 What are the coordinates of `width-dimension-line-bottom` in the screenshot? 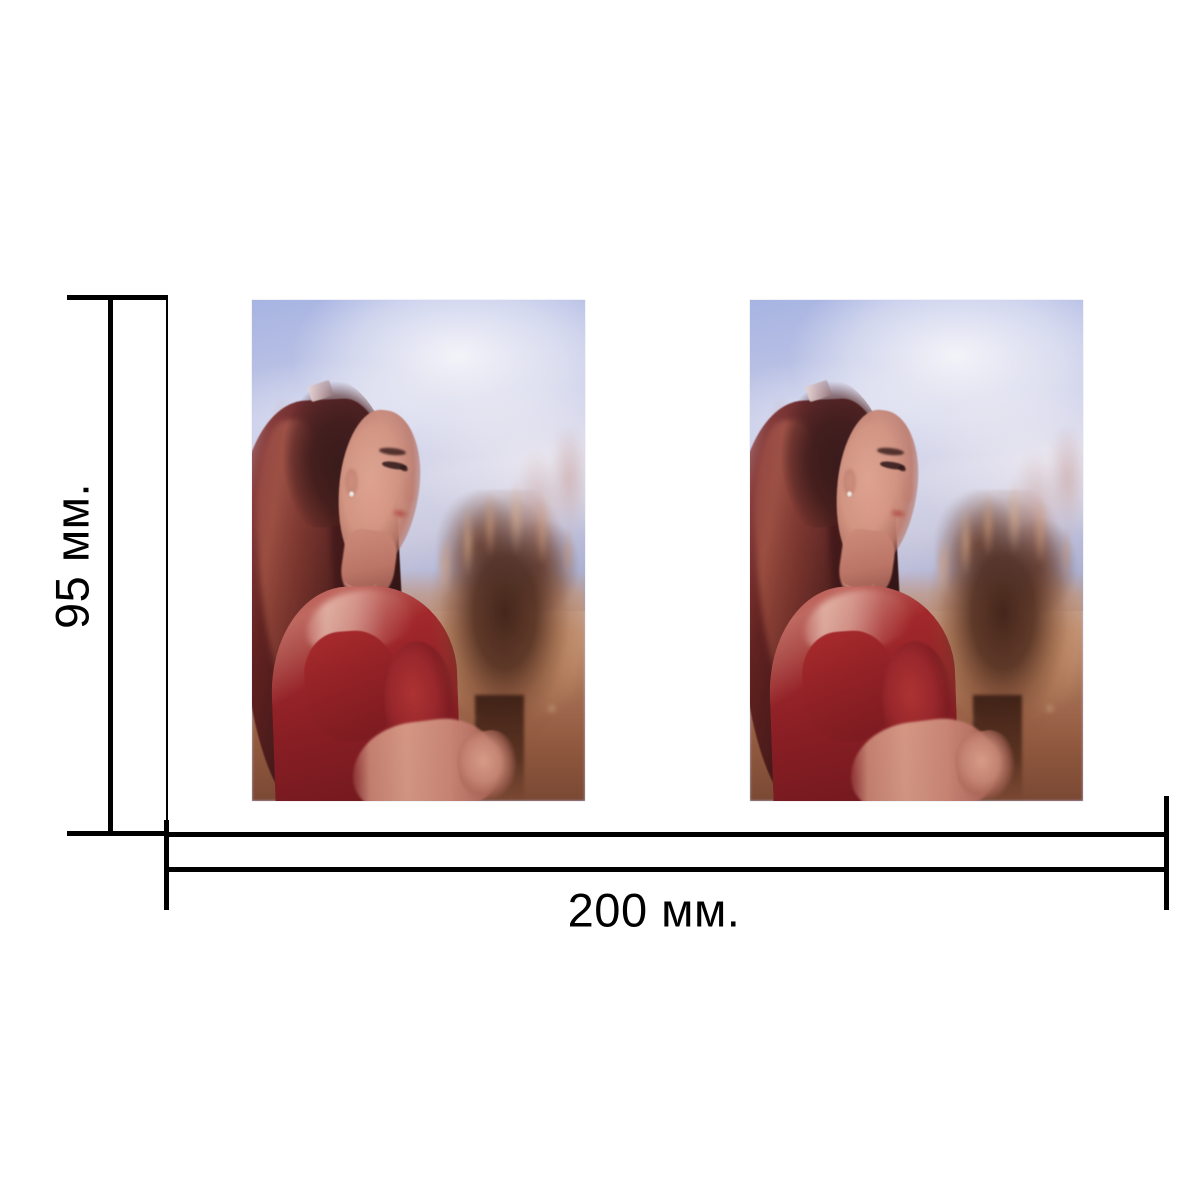 It's located at (667, 869).